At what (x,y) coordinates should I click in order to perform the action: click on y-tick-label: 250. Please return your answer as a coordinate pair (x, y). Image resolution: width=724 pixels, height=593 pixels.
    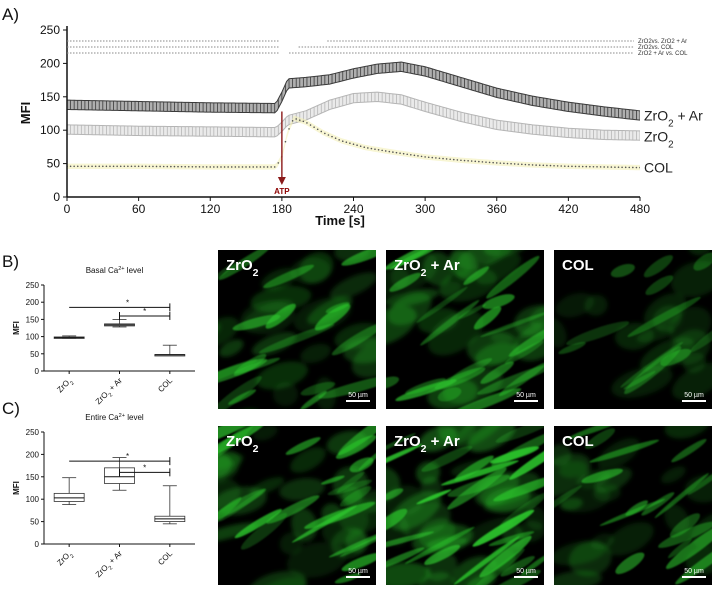
    Looking at the image, I should click on (33, 432).